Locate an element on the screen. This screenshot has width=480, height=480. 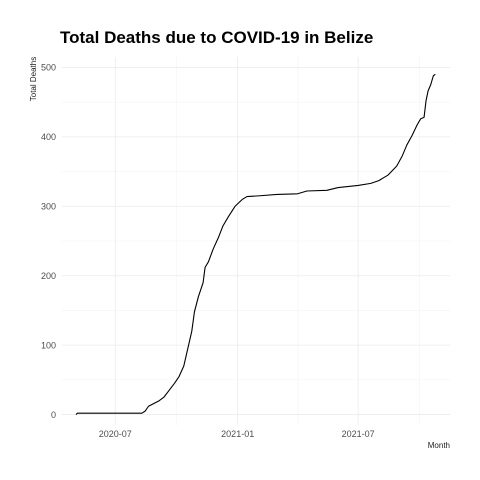
y-tick-label: 200 is located at coordinates (48, 276).